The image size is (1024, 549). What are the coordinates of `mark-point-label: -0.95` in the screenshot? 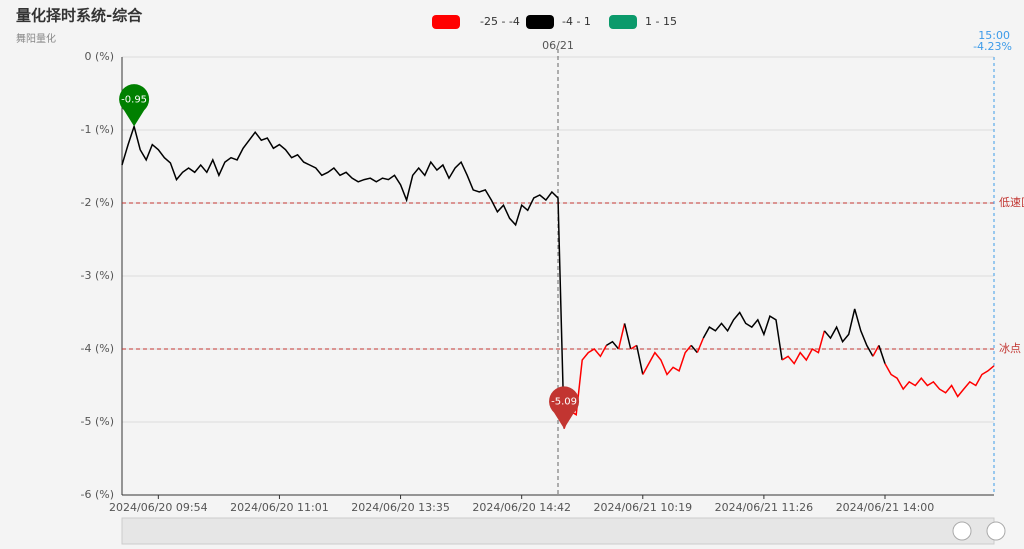 It's located at (134, 99).